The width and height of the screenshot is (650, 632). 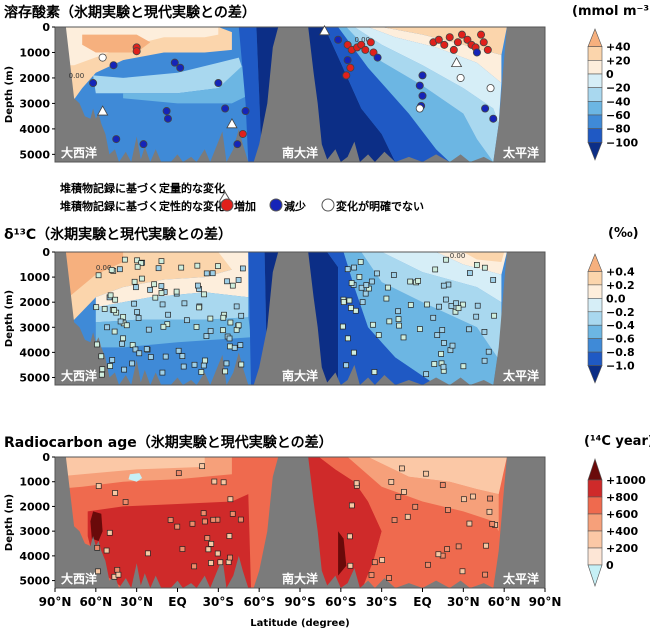 I want to click on panel2-ytick-label: 3000, so click(x=34, y=327).